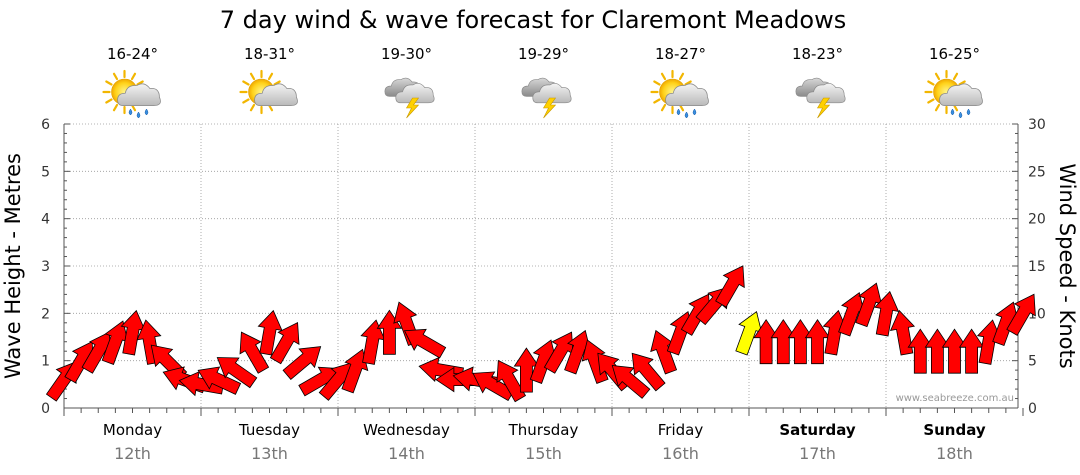 The image size is (1080, 475). What do you see at coordinates (45, 125) in the screenshot?
I see `left-tick-label: 6` at bounding box center [45, 125].